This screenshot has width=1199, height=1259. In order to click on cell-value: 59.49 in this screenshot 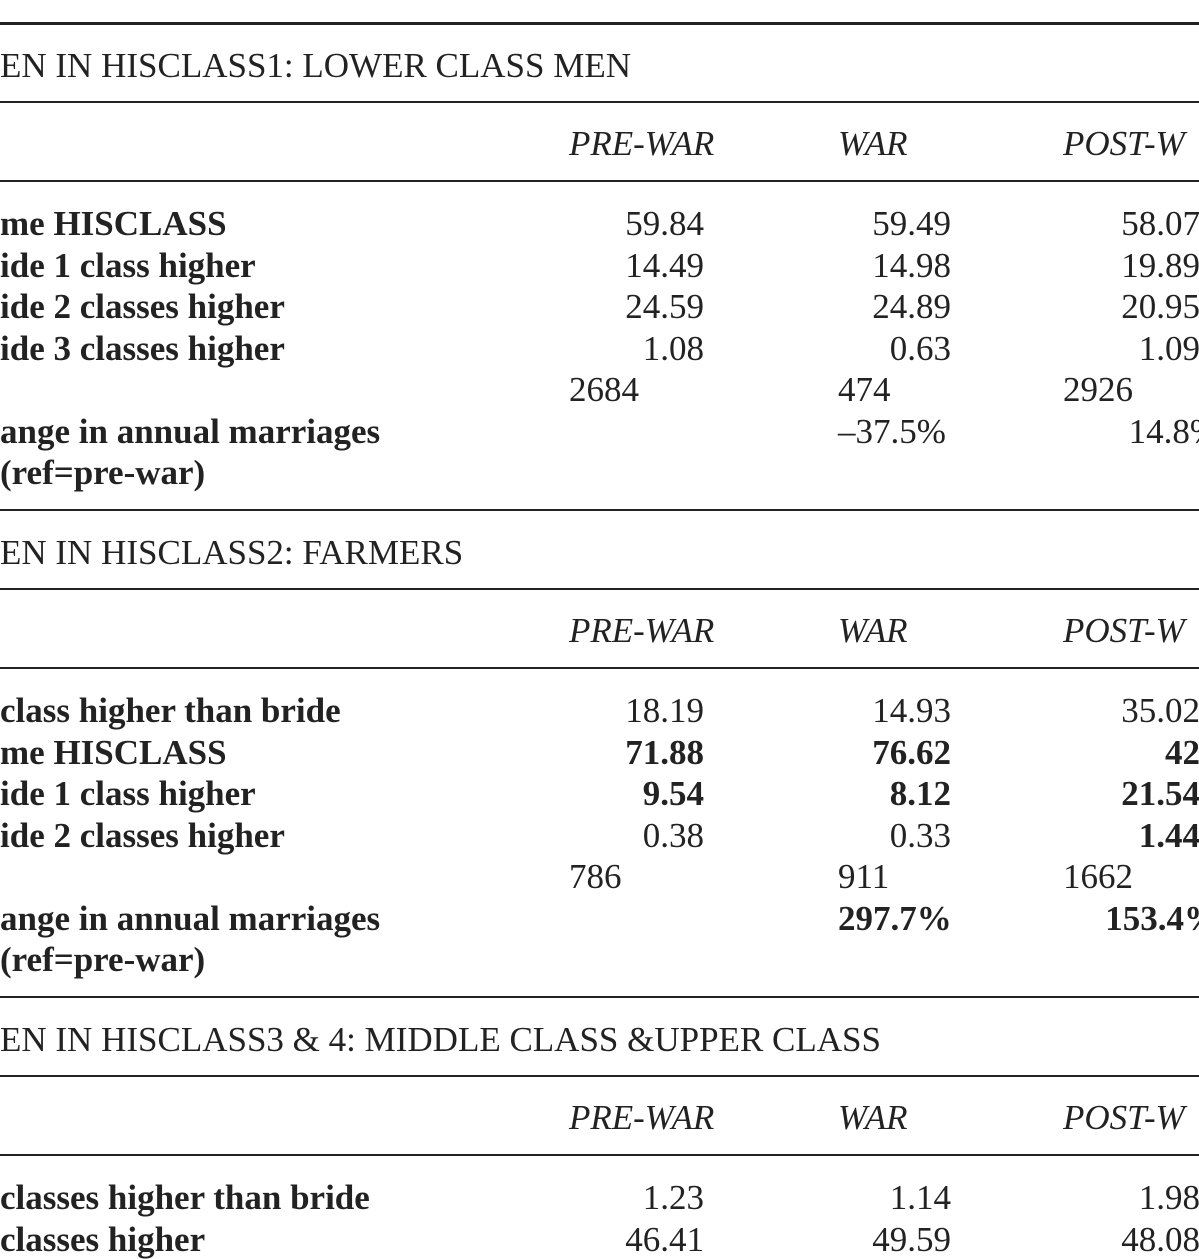, I will do `click(911, 223)`.